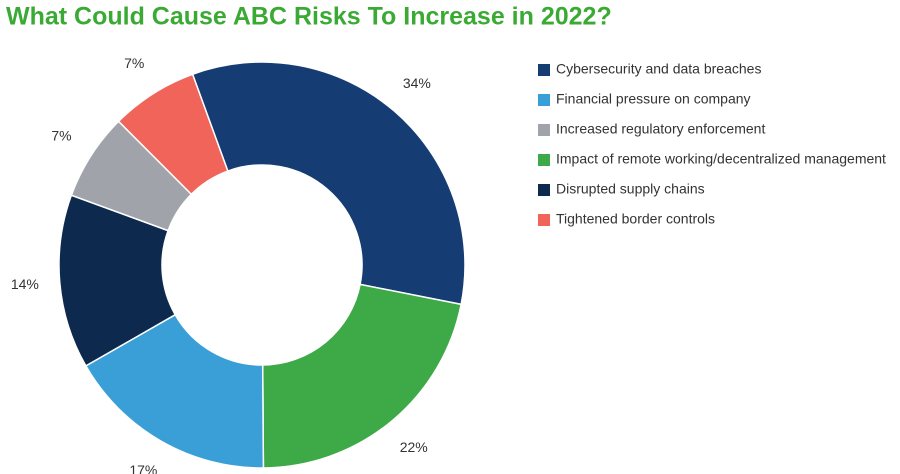 The image size is (900, 474). I want to click on legend-label: Tightened border controls, so click(635, 219).